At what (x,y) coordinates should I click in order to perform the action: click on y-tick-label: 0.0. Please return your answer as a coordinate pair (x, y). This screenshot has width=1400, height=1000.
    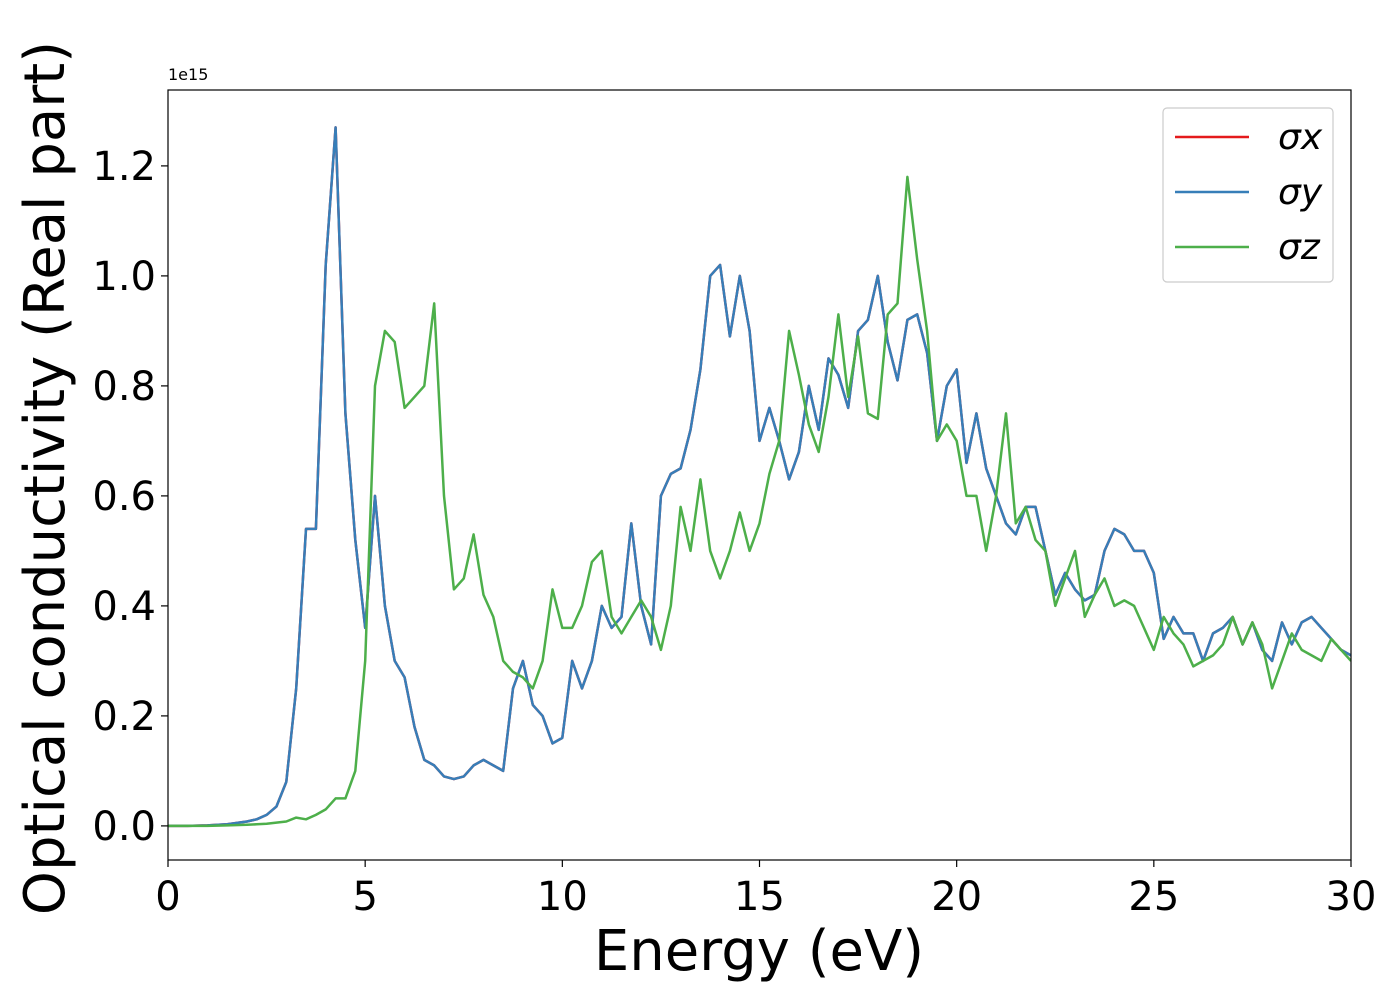
    Looking at the image, I should click on (124, 827).